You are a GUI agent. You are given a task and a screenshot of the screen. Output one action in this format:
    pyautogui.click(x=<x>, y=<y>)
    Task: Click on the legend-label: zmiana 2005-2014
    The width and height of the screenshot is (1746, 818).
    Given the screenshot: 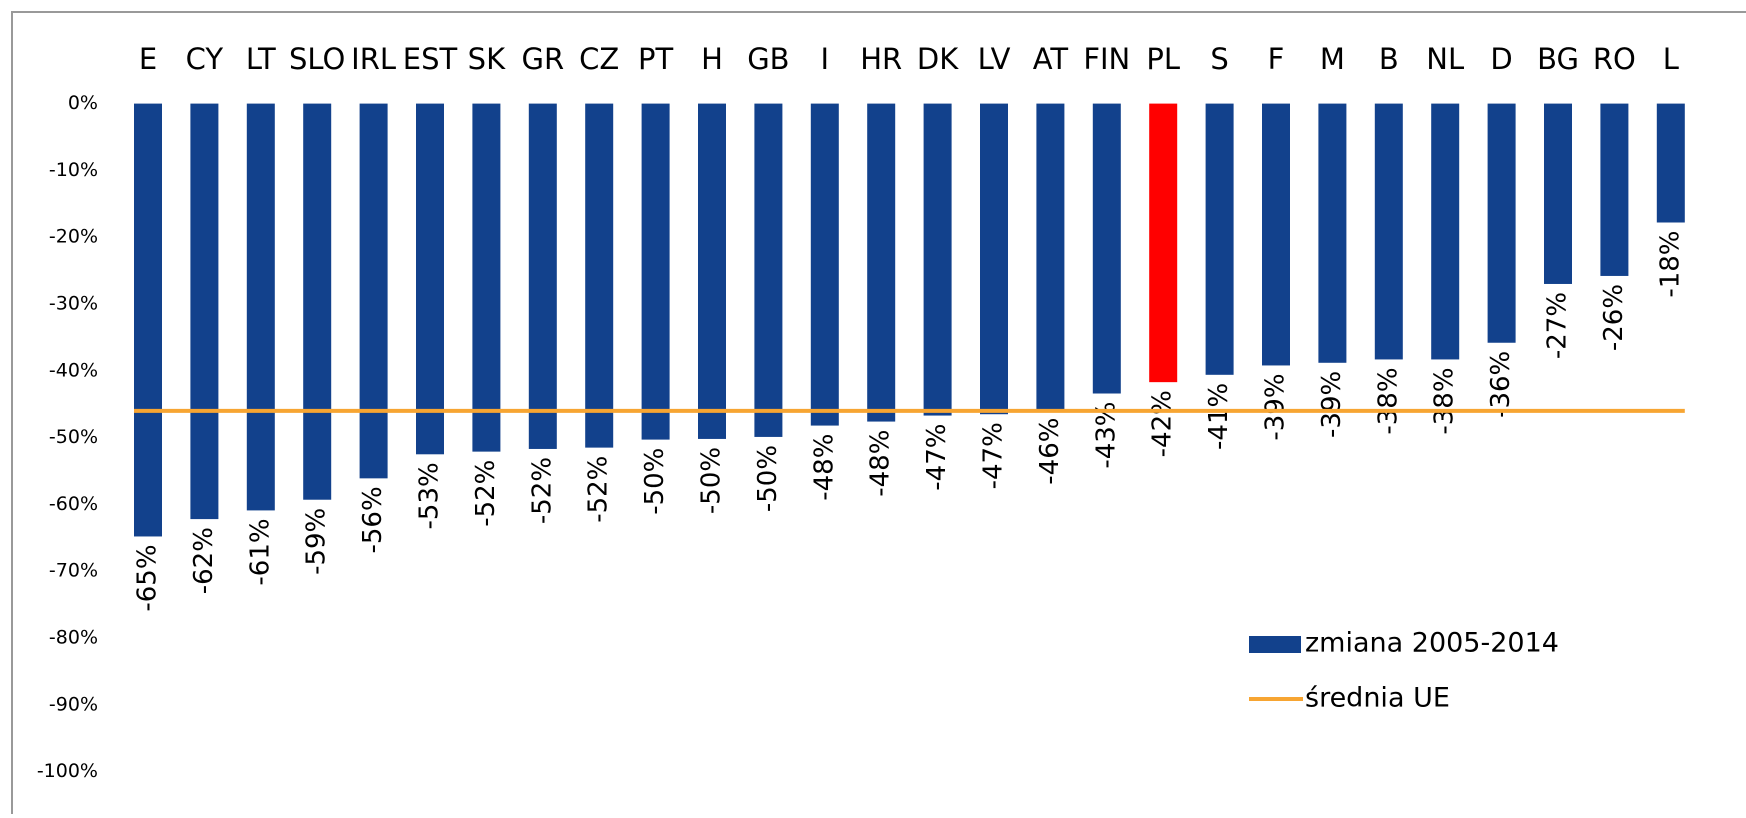 What is the action you would take?
    pyautogui.click(x=1432, y=643)
    